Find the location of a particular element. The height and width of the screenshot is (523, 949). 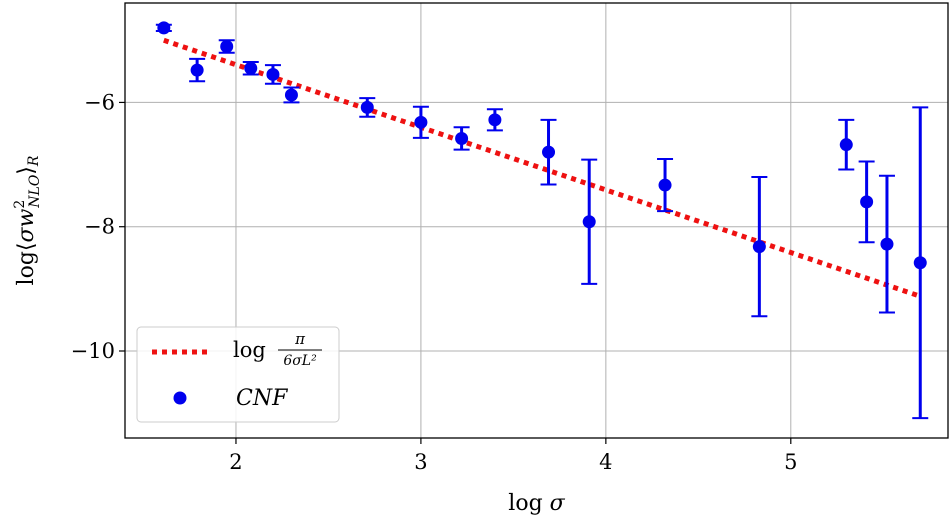

x-tick-label: 5 is located at coordinates (790, 462).